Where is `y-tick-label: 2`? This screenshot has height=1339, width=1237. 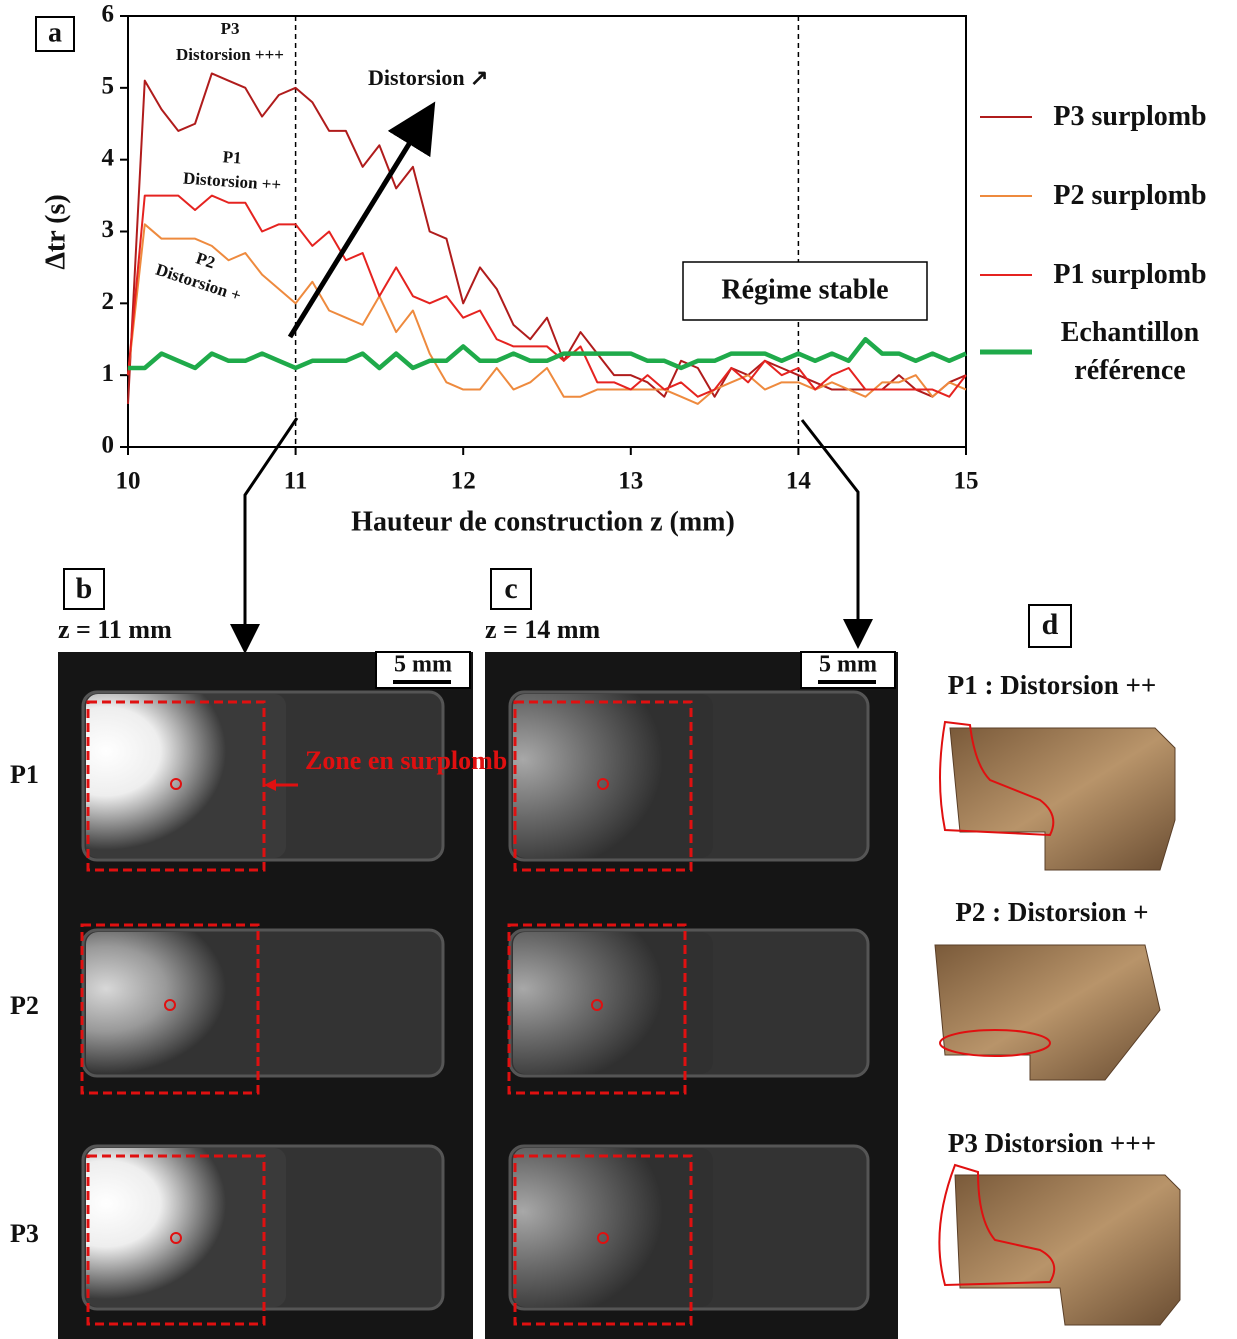 y-tick-label: 2 is located at coordinates (108, 301).